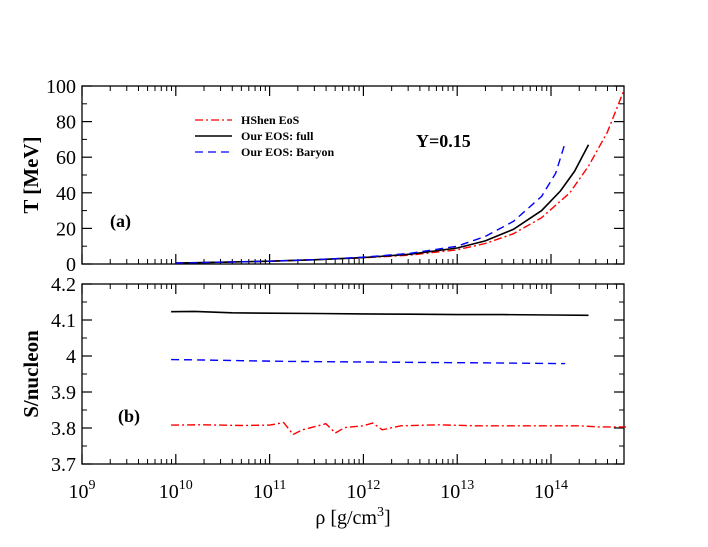 This screenshot has height=547, width=708. What do you see at coordinates (467, 485) in the screenshot?
I see `x-tick-label-exponent: 13` at bounding box center [467, 485].